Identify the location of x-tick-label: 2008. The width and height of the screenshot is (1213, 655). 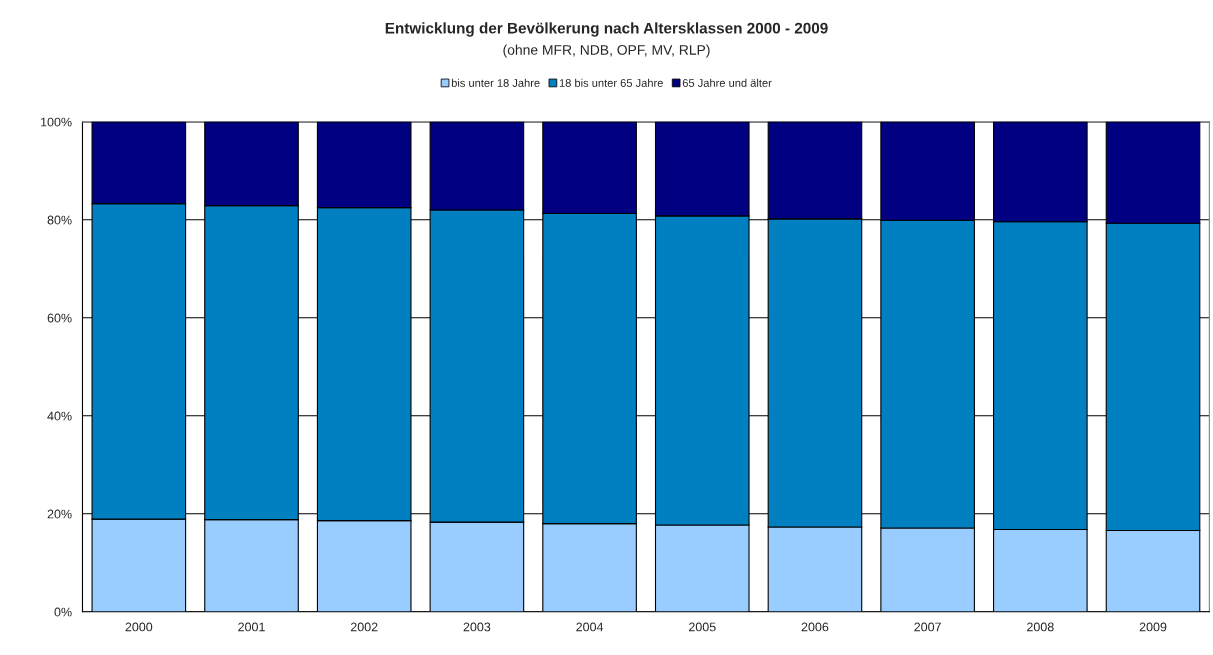
(1040, 627).